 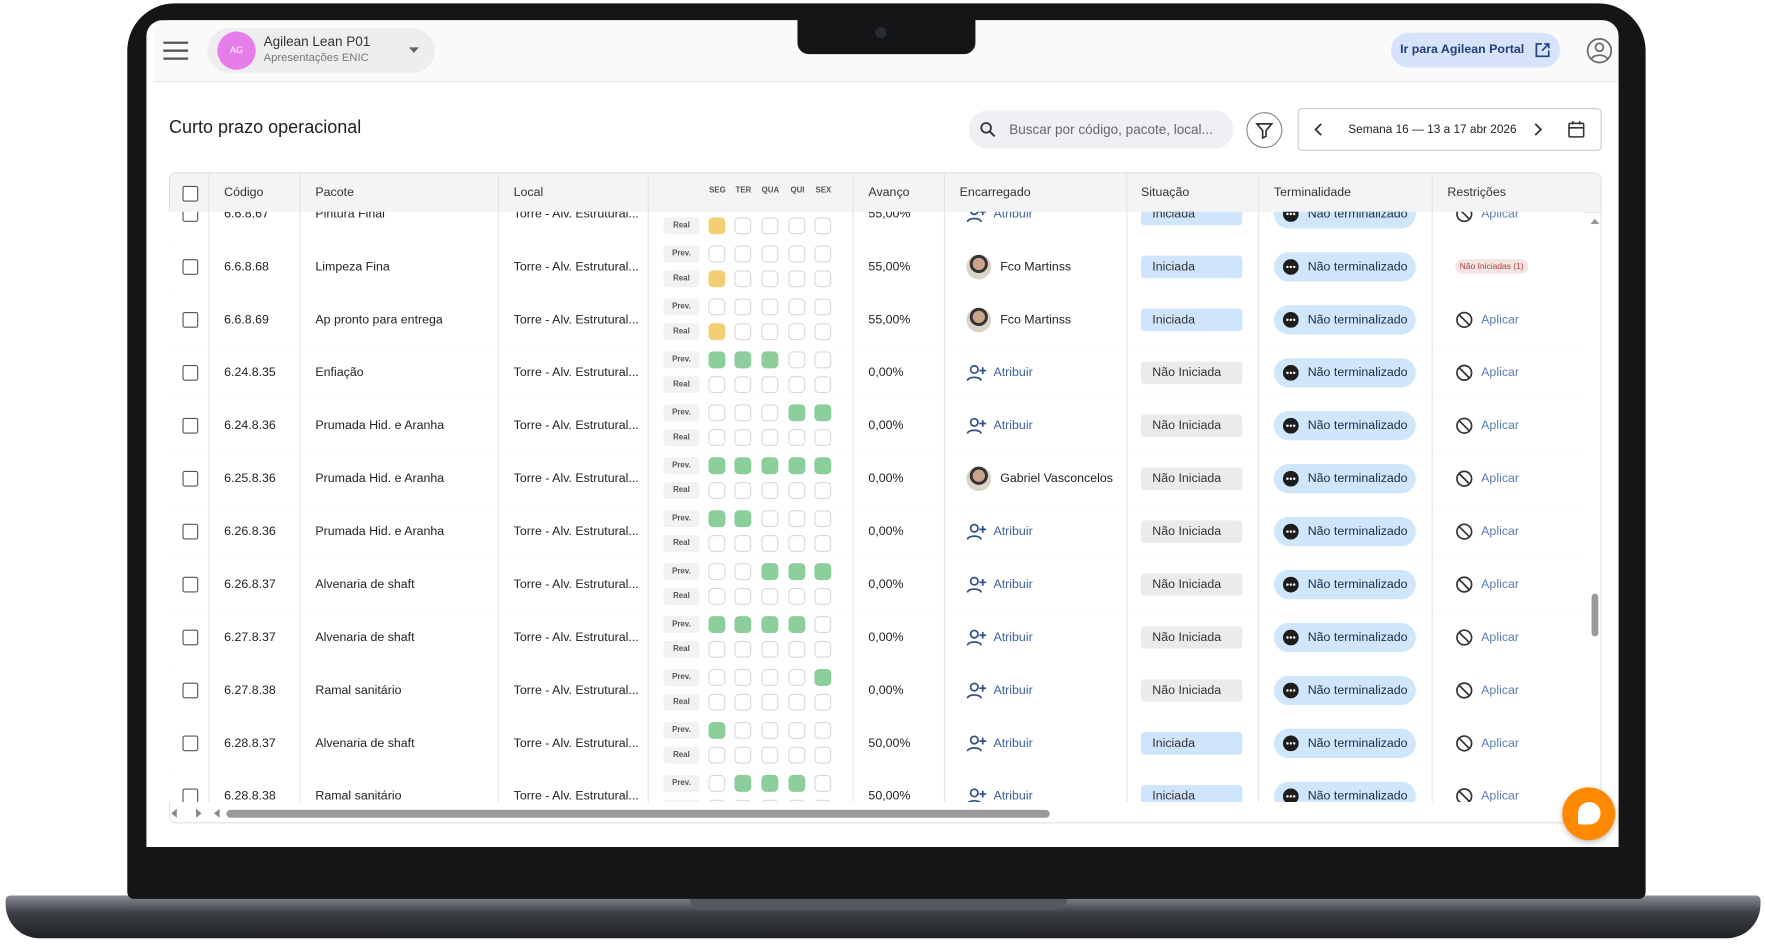 What do you see at coordinates (358, 690) in the screenshot?
I see `package: Ramal sanitário` at bounding box center [358, 690].